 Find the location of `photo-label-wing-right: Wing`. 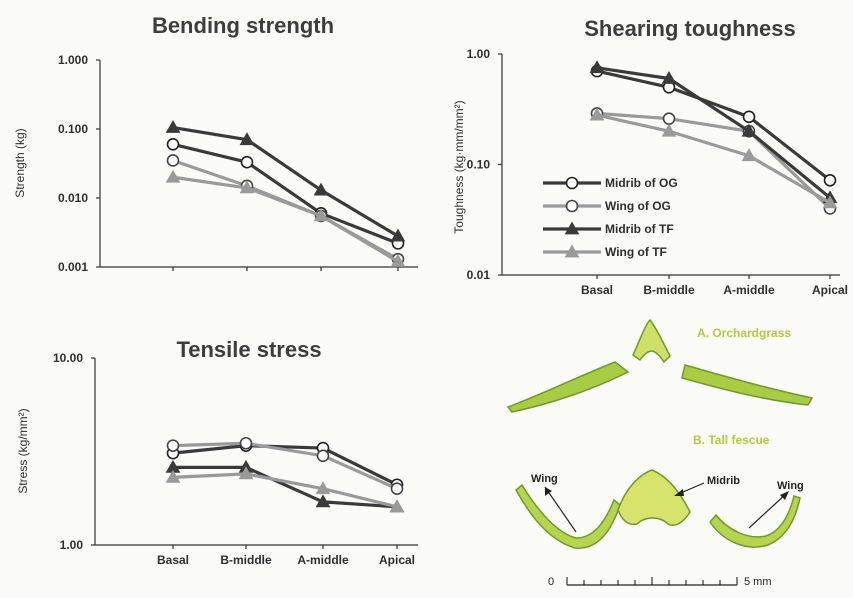

photo-label-wing-right: Wing is located at coordinates (790, 486).